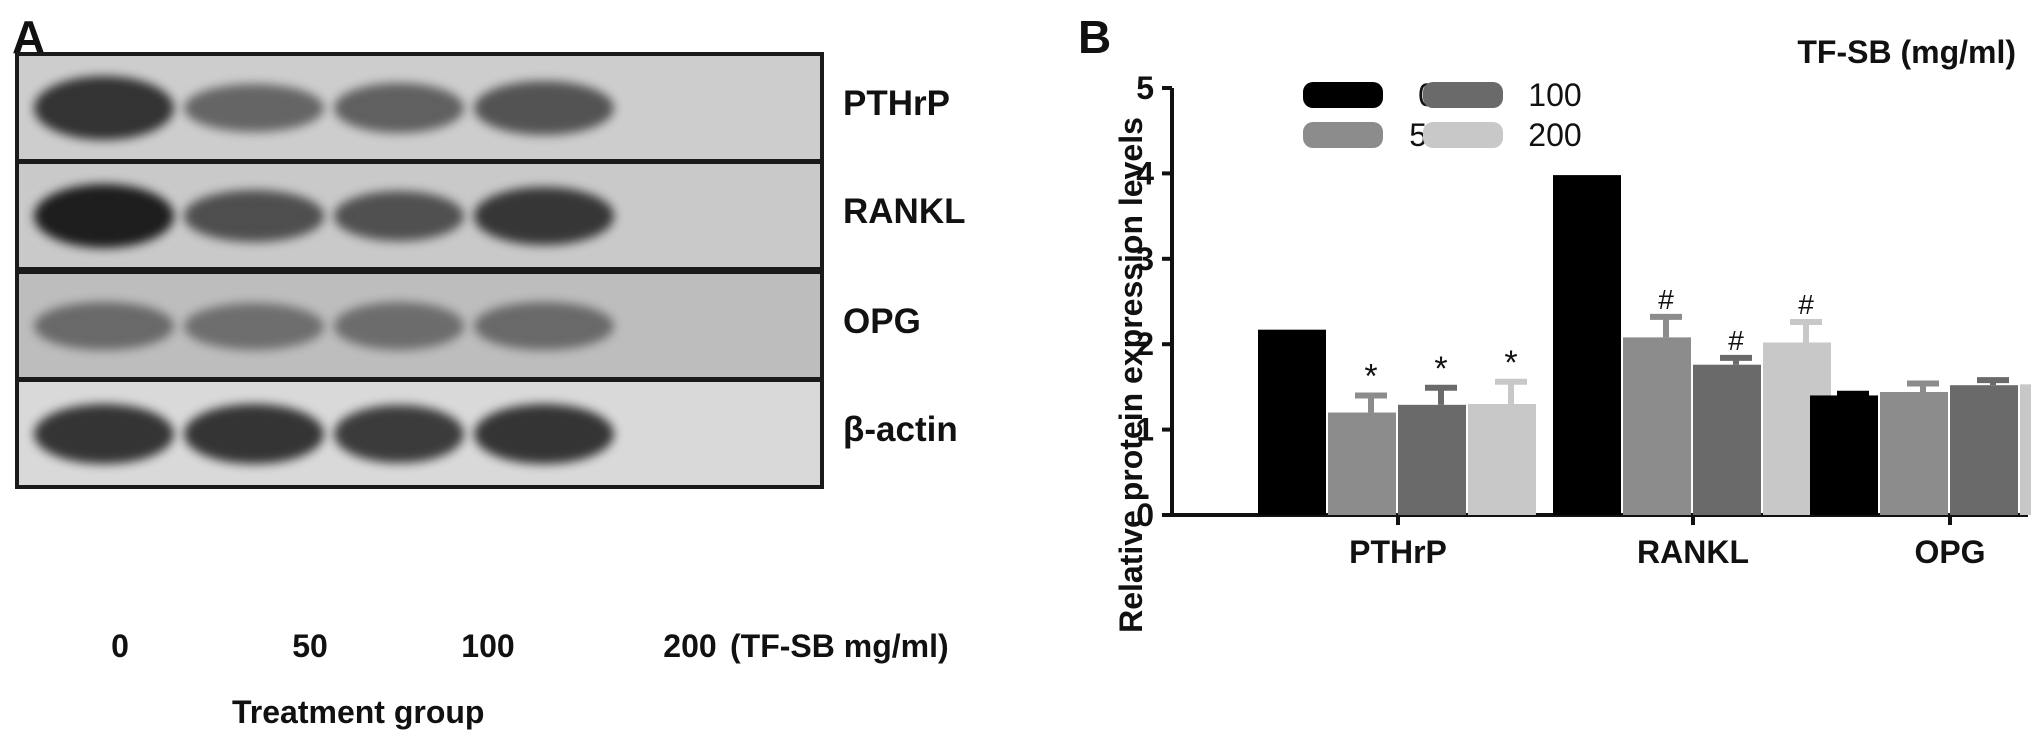 The width and height of the screenshot is (2031, 738). I want to click on blot-row-label: β-actin, so click(900, 429).